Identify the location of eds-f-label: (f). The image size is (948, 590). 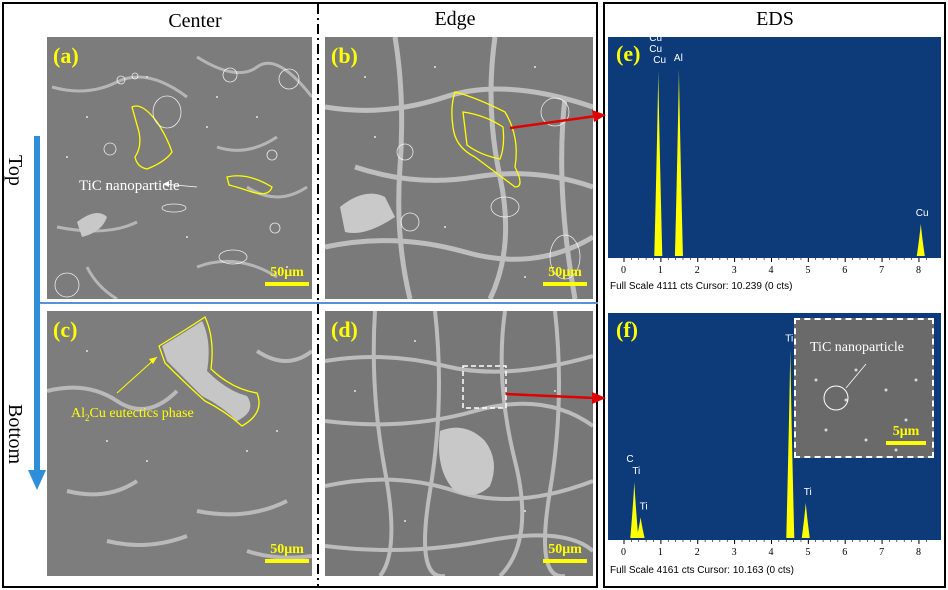
(627, 329).